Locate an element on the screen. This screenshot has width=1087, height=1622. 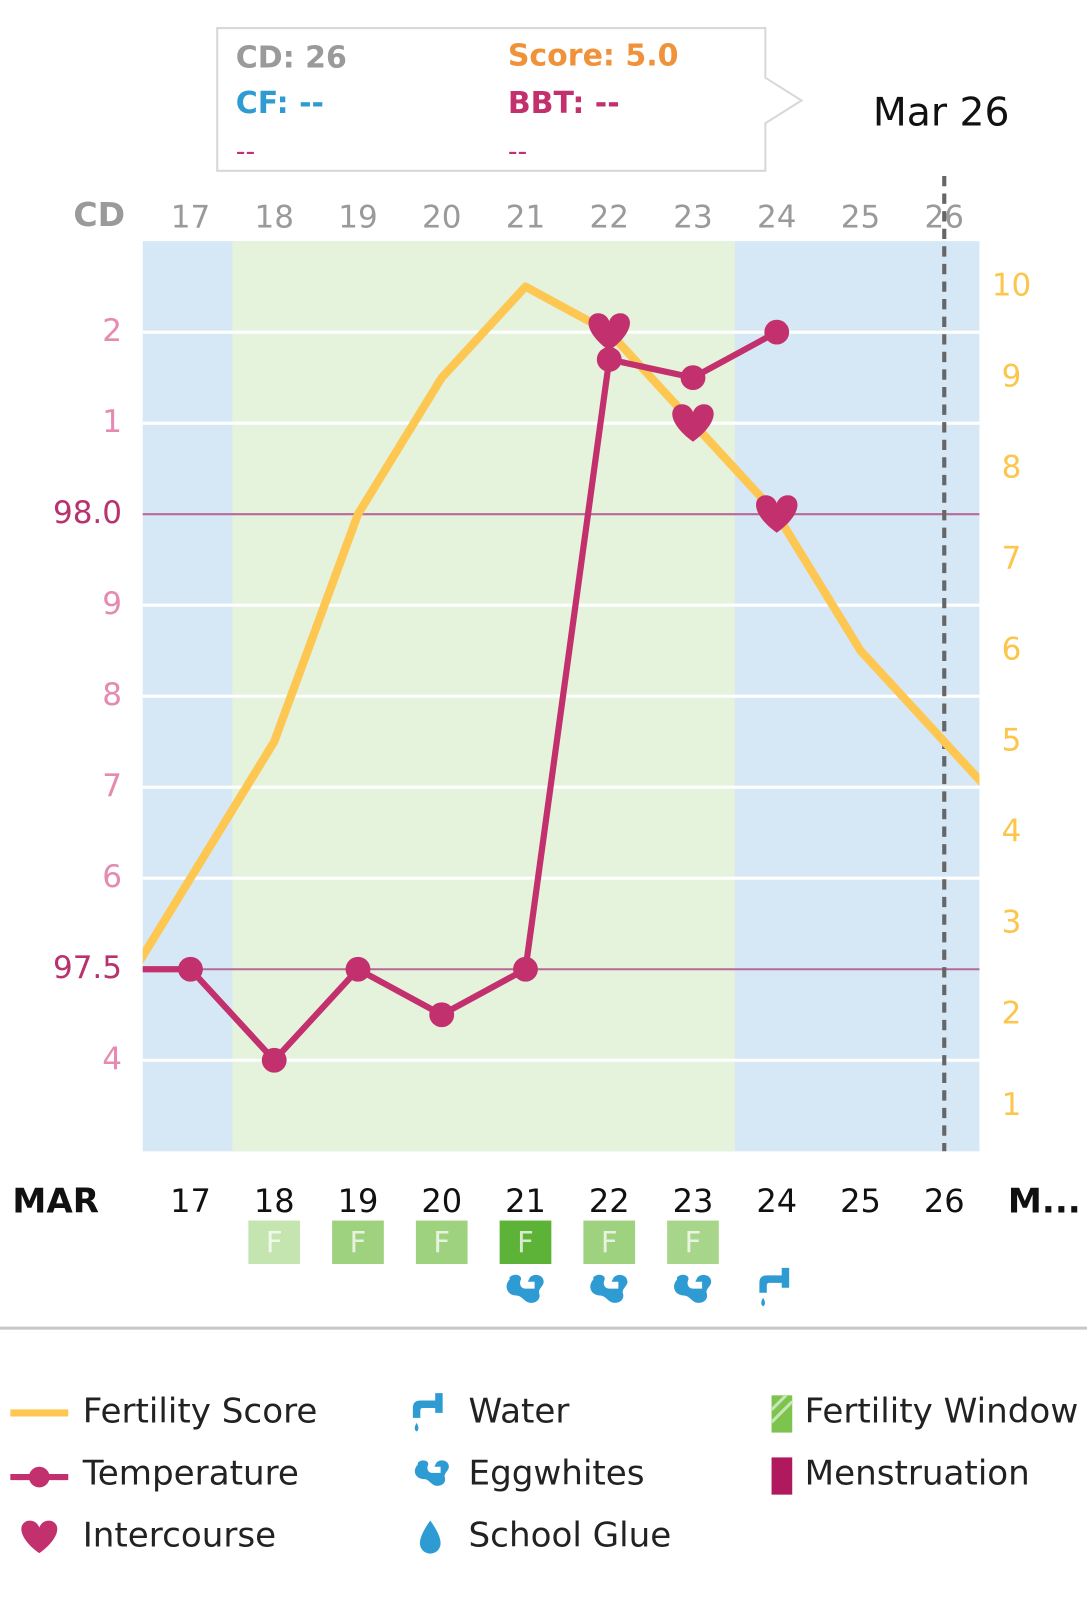
x-tick-label: 20 is located at coordinates (441, 217).